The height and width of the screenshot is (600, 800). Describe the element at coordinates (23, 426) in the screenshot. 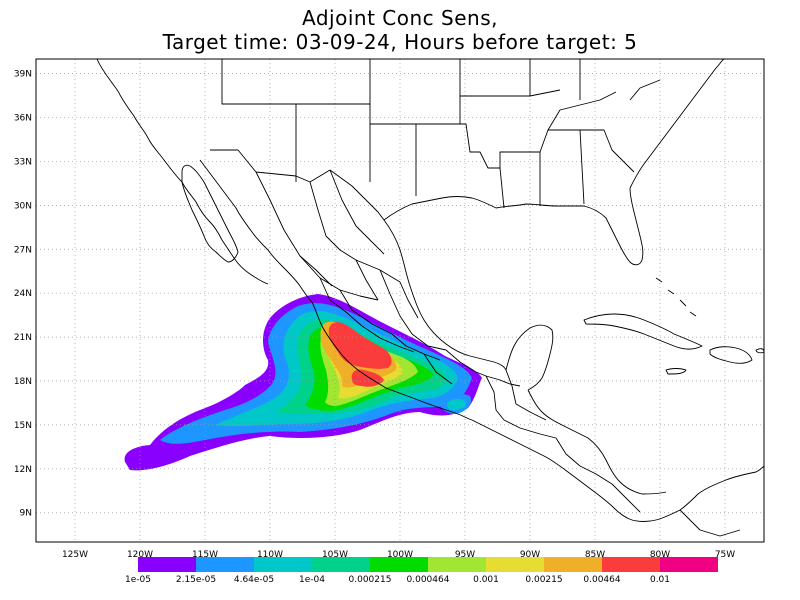

I see `lat-tick-label: 15N` at that location.